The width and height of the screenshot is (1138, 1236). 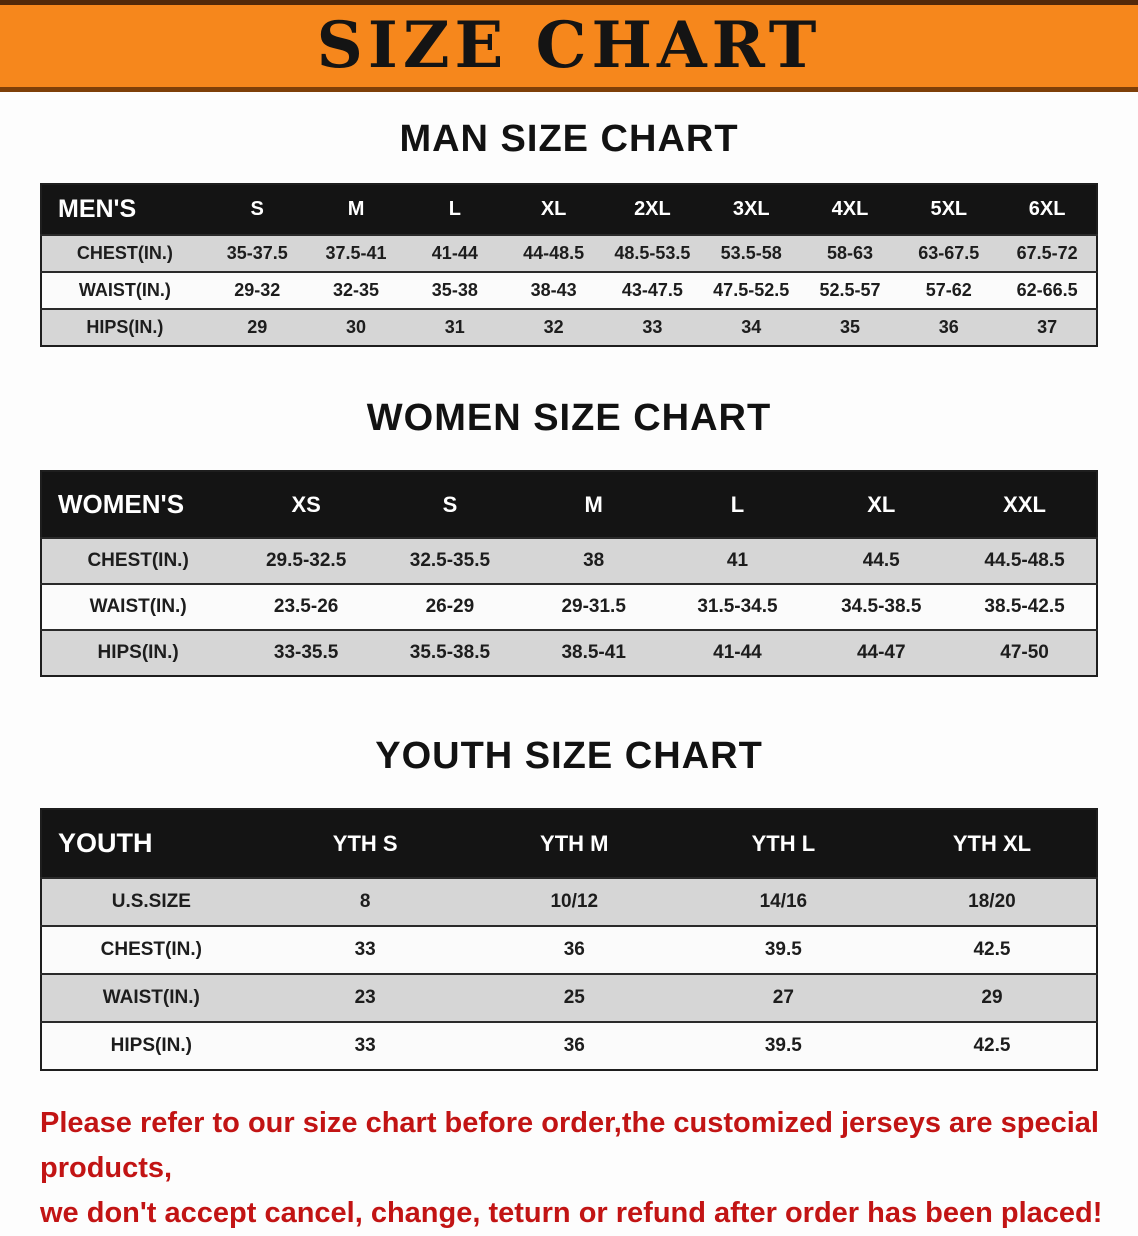 I want to click on value-cell: 35-37.5, so click(x=257, y=253).